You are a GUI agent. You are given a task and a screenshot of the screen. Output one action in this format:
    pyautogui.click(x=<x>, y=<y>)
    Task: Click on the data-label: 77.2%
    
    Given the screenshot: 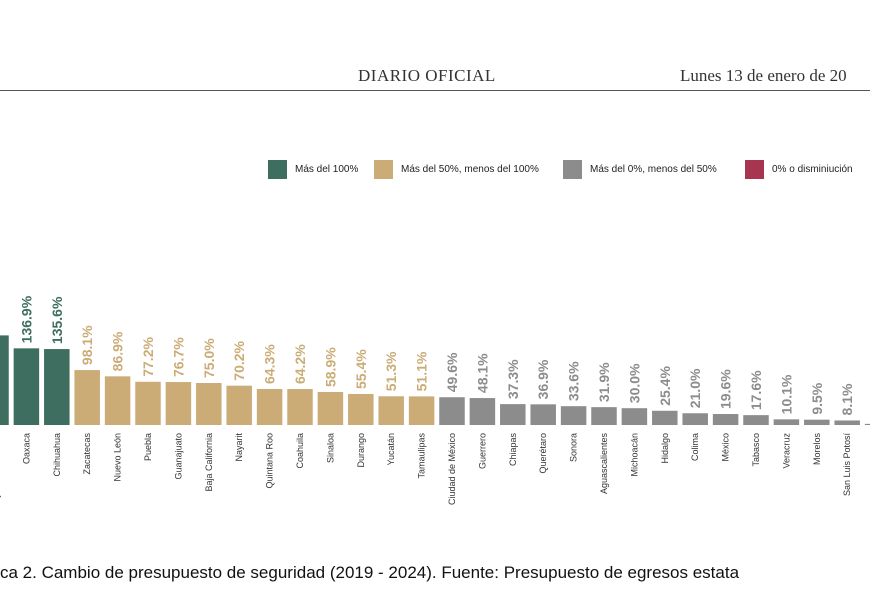 What is the action you would take?
    pyautogui.click(x=148, y=357)
    